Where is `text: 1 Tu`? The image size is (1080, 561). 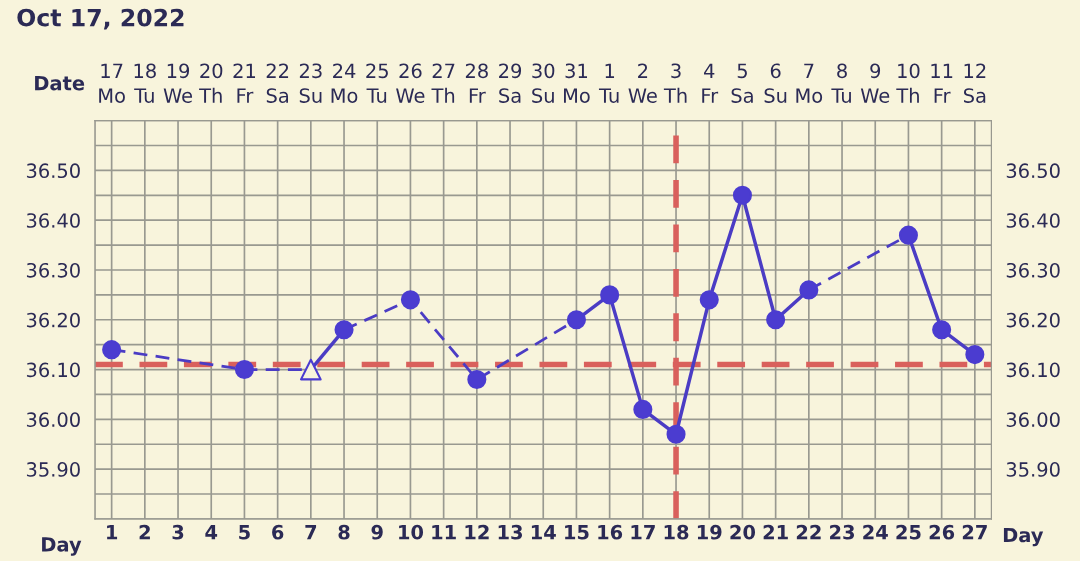
text: 1 Tu is located at coordinates (608, 83).